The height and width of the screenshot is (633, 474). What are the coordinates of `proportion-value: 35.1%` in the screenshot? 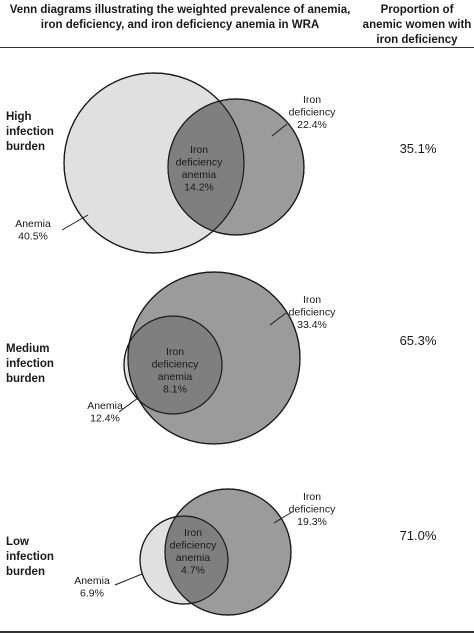 It's located at (418, 148).